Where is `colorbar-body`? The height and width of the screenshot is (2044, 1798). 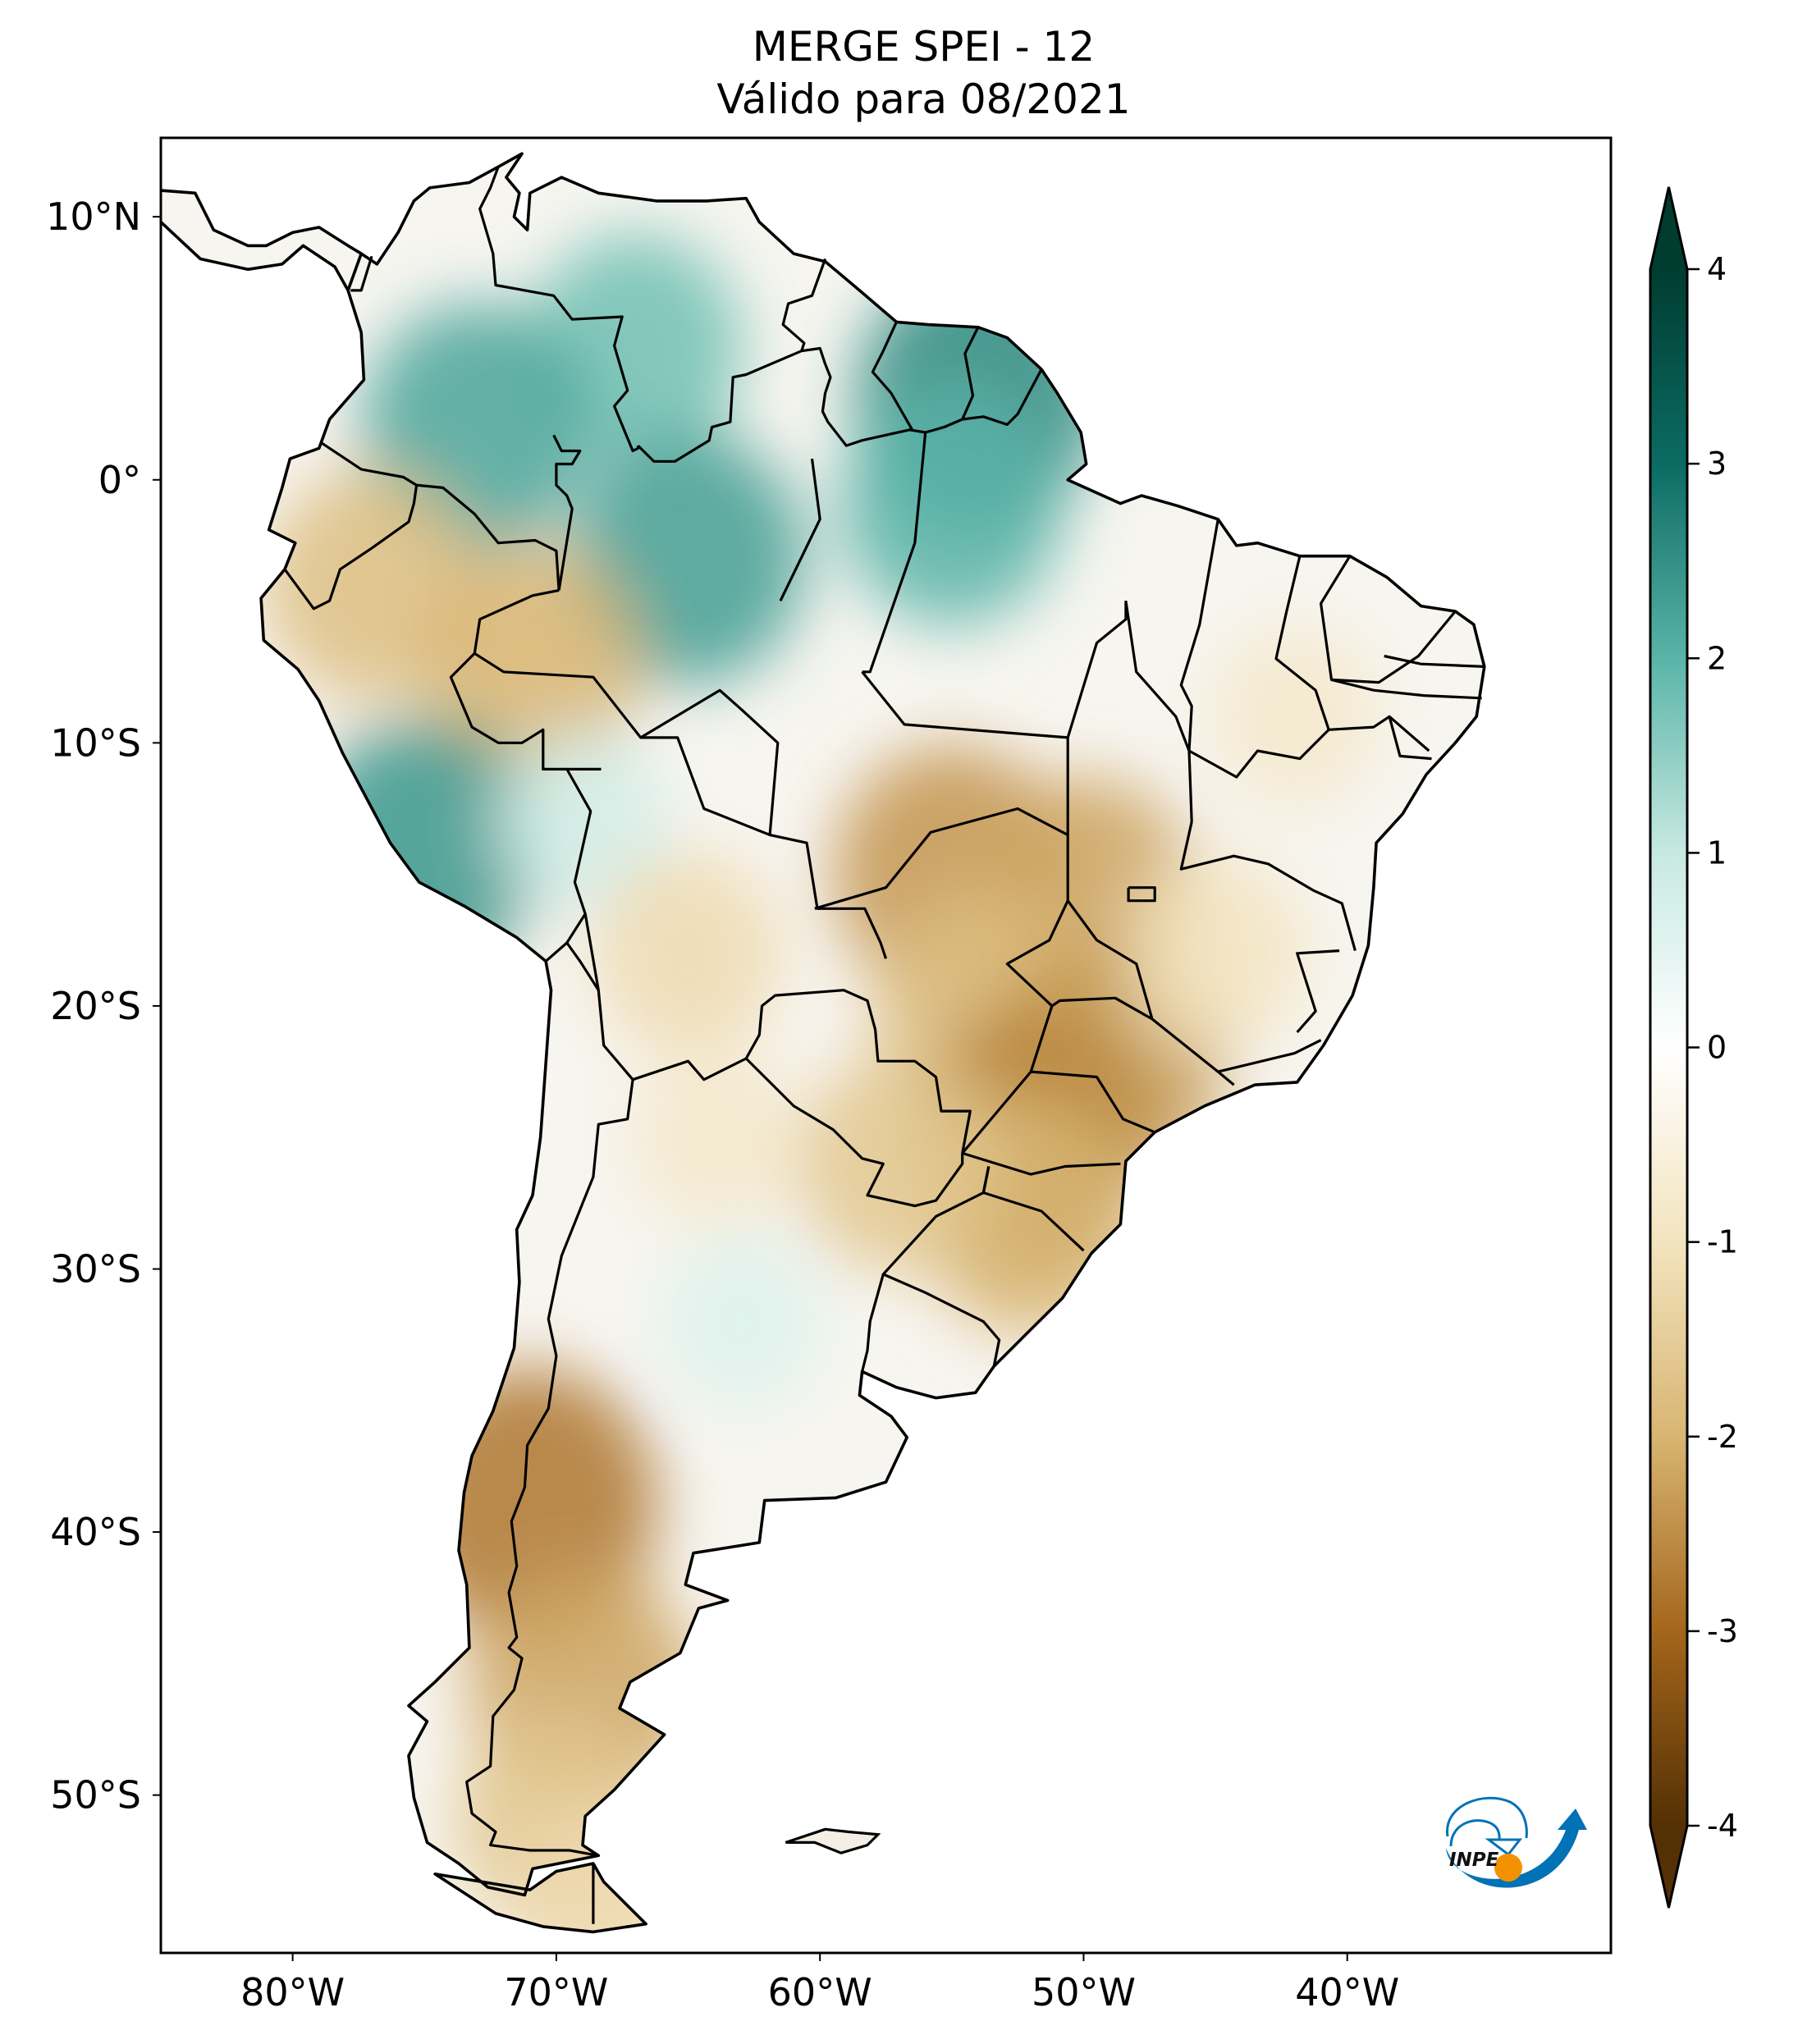 colorbar-body is located at coordinates (1669, 1047).